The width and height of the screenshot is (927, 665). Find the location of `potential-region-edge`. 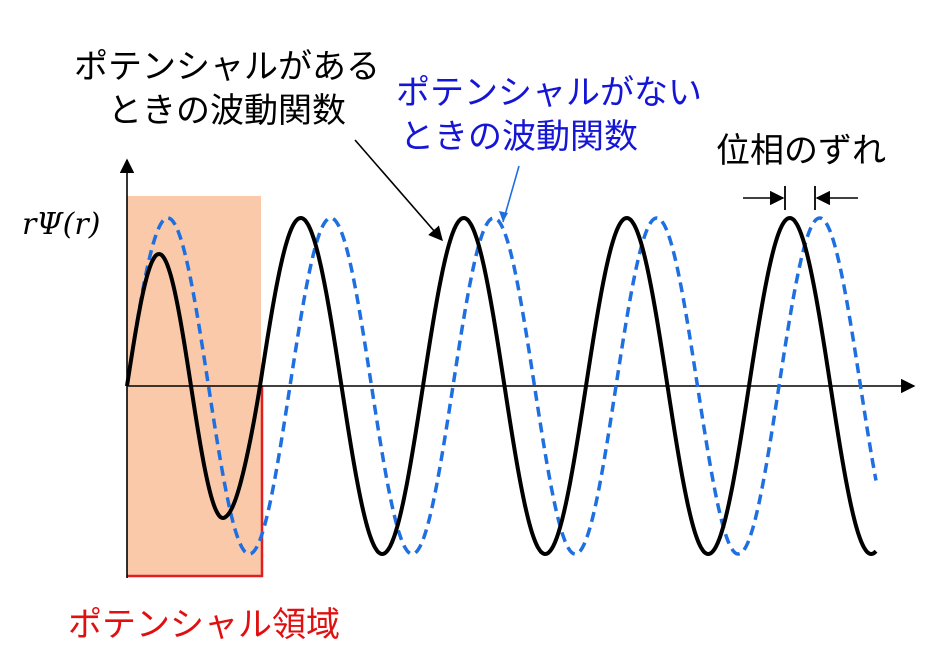

potential-region-edge is located at coordinates (195, 482).